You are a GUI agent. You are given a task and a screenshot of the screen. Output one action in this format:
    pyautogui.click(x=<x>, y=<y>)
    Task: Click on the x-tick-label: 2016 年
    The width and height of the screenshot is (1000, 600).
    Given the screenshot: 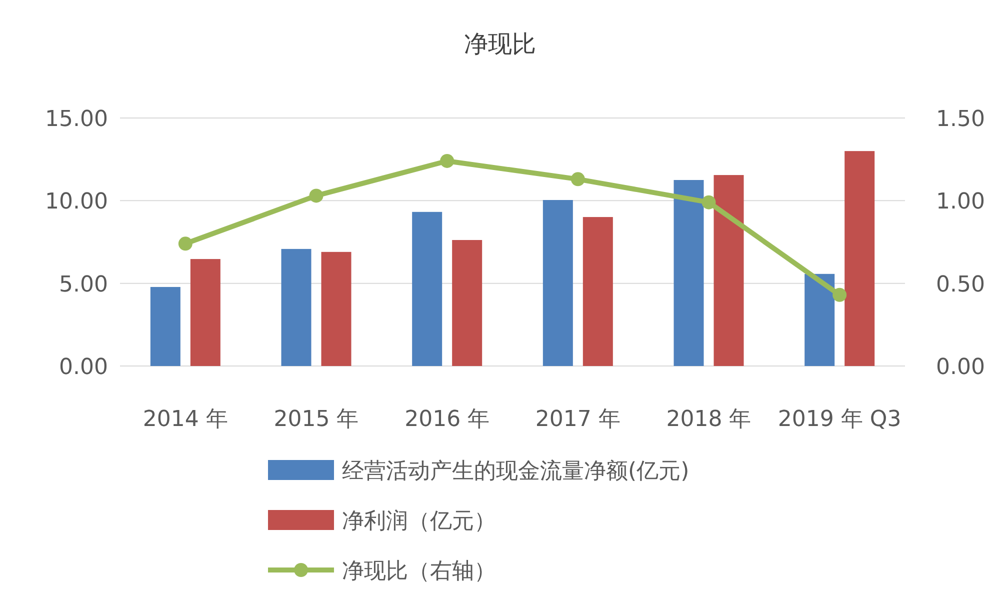 What is the action you would take?
    pyautogui.click(x=447, y=419)
    